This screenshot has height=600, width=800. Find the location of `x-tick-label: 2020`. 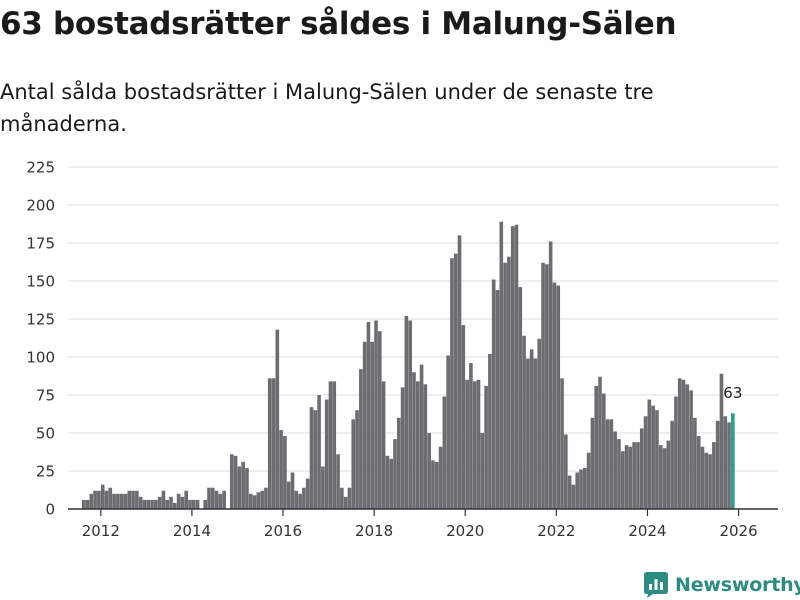

x-tick-label: 2020 is located at coordinates (465, 531).